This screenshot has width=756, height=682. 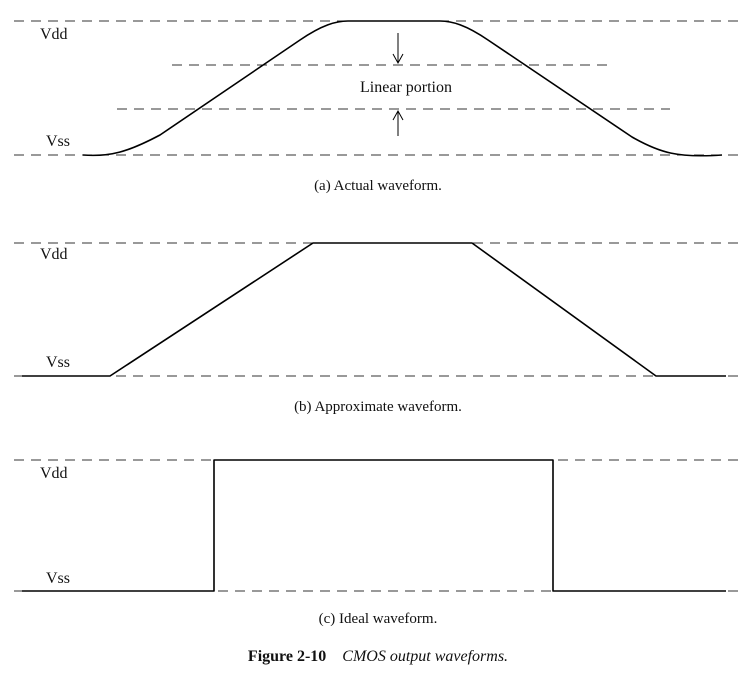 What do you see at coordinates (378, 407) in the screenshot?
I see `caption-b: (b) Approximate waveform.` at bounding box center [378, 407].